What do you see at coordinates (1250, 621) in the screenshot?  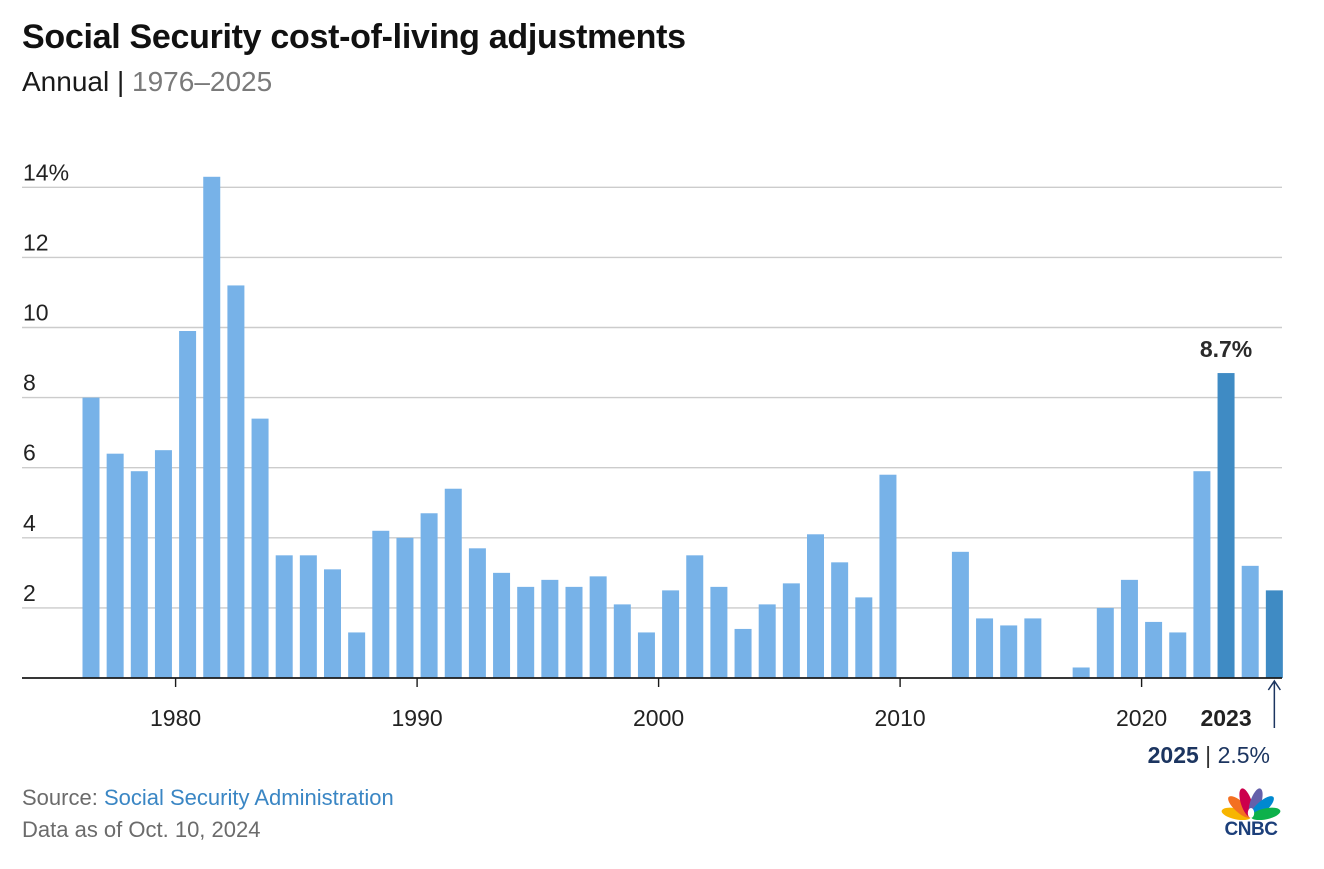 I see `bar-2024` at bounding box center [1250, 621].